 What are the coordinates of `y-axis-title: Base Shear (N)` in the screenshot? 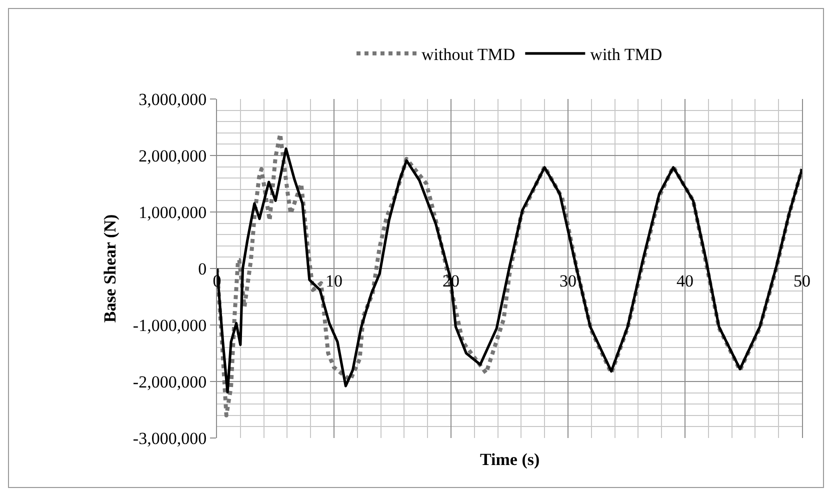 It's located at (110, 268).